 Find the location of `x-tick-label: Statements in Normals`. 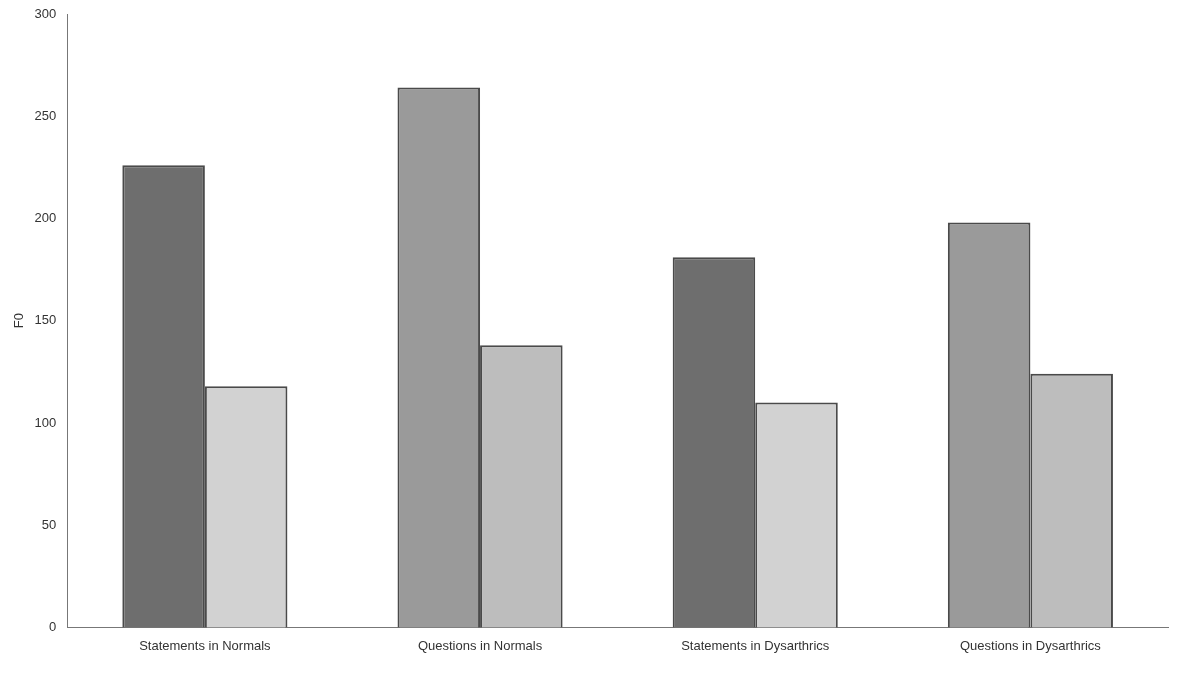

x-tick-label: Statements in Normals is located at coordinates (205, 645).